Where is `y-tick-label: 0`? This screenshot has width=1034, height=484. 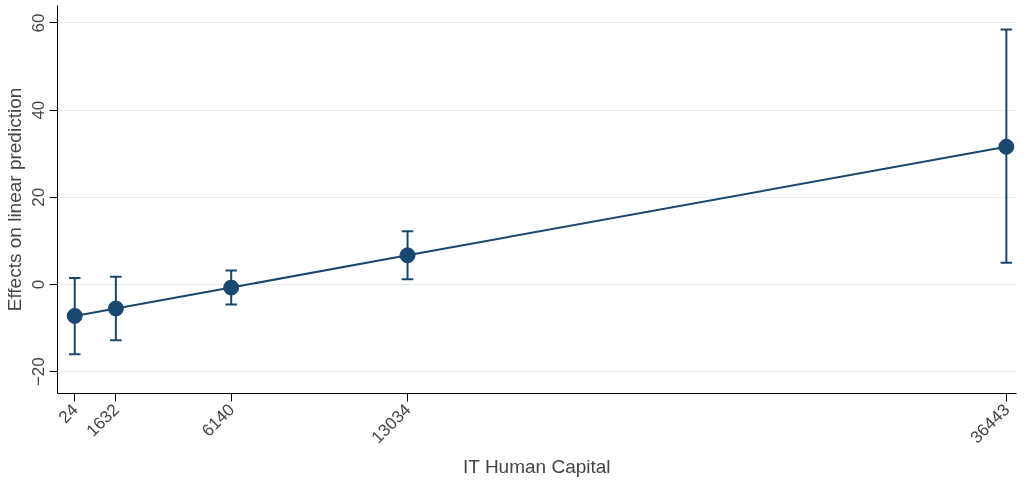
y-tick-label: 0 is located at coordinates (39, 284).